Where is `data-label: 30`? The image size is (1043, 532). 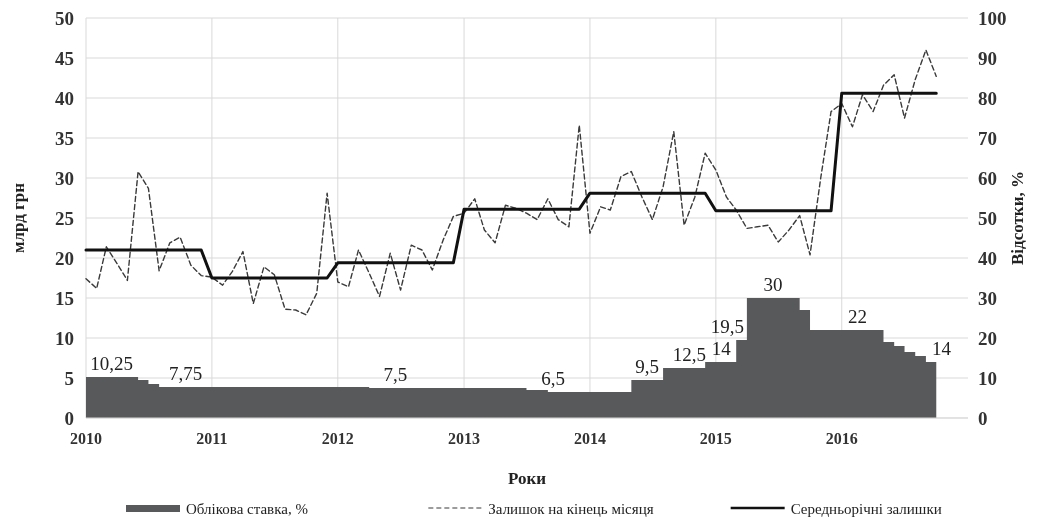 data-label: 30 is located at coordinates (773, 284).